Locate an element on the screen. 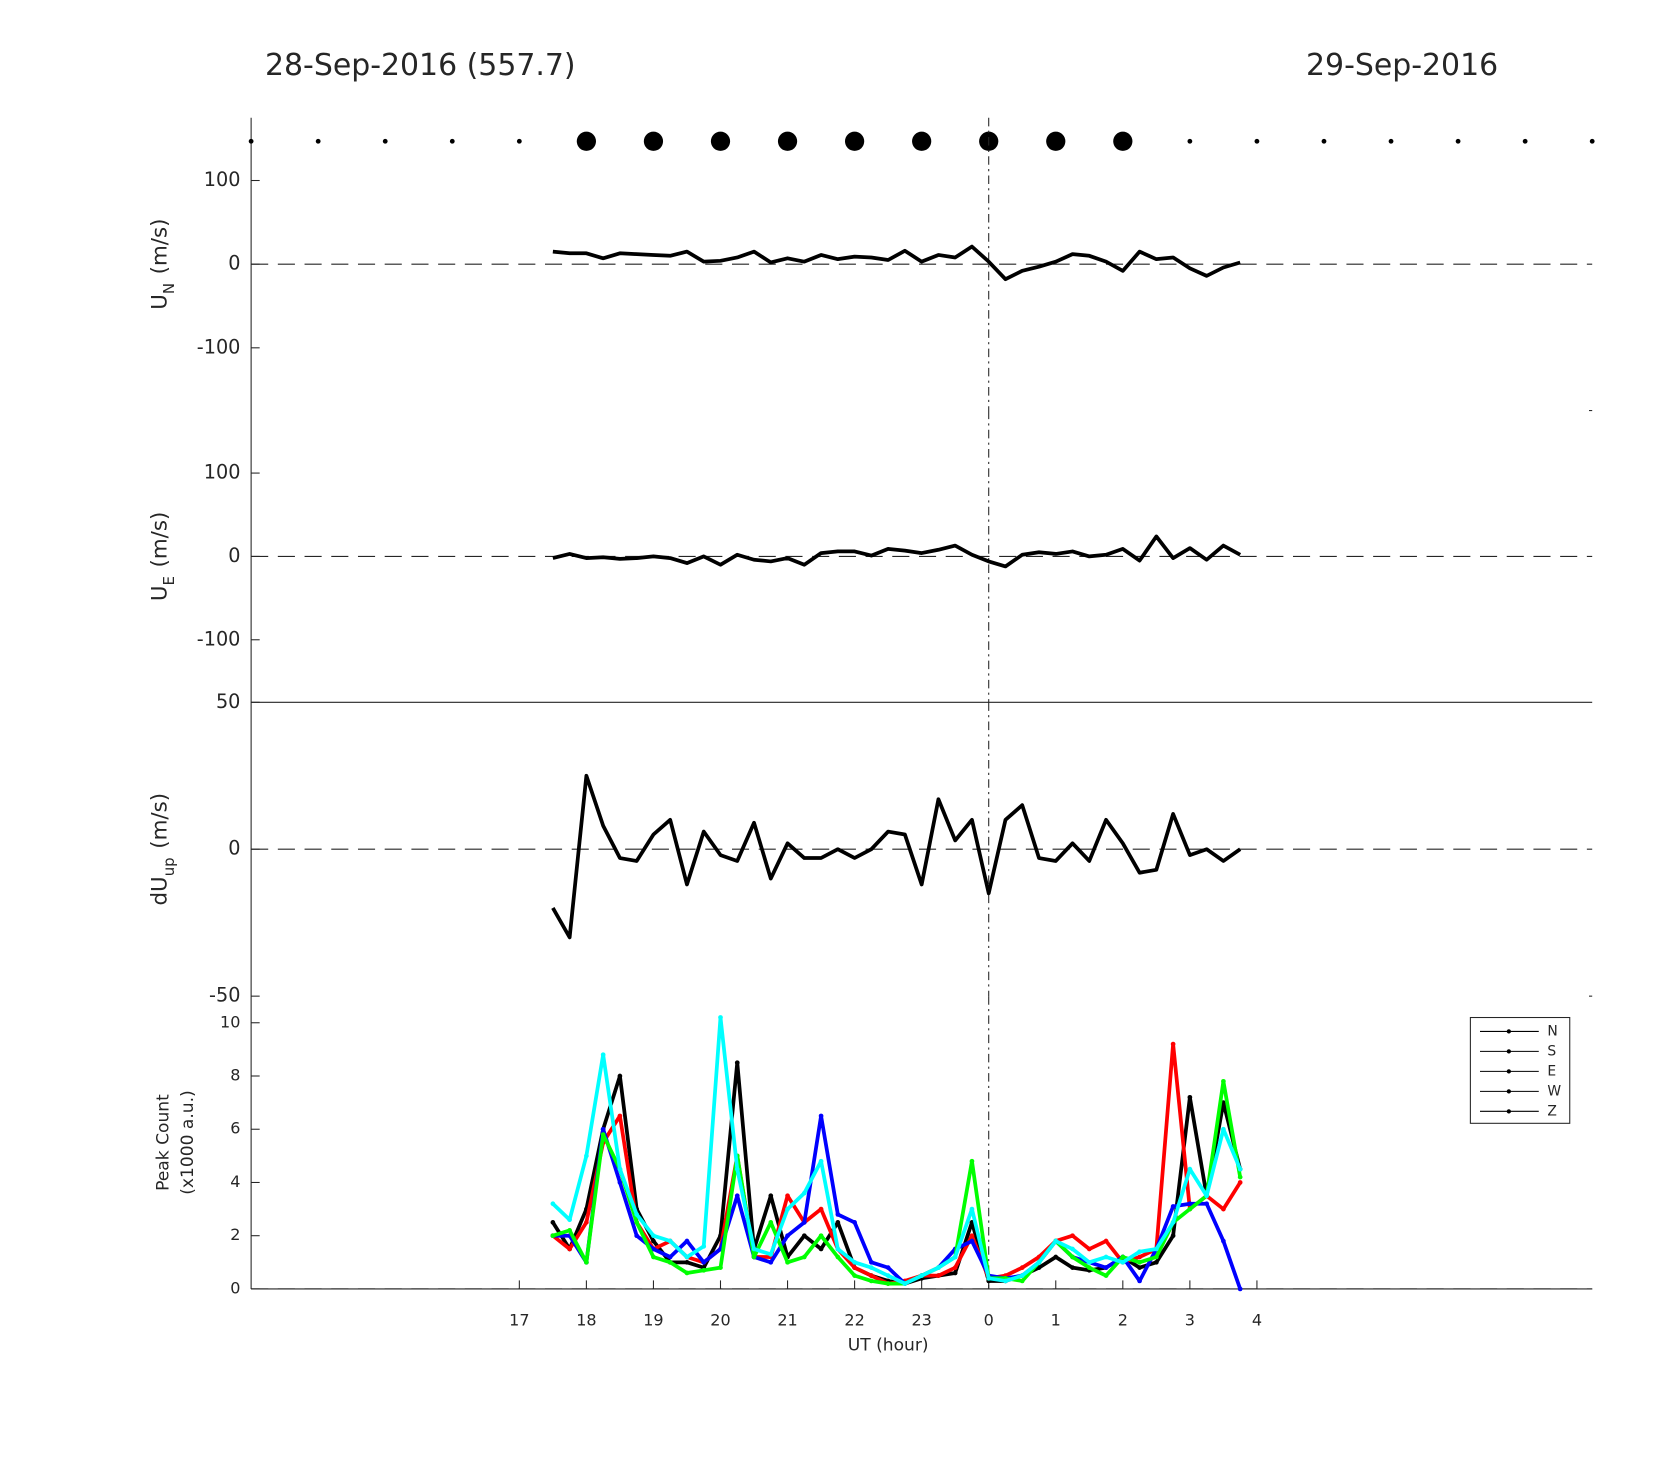  x-tick-label: 18 is located at coordinates (586, 1319).